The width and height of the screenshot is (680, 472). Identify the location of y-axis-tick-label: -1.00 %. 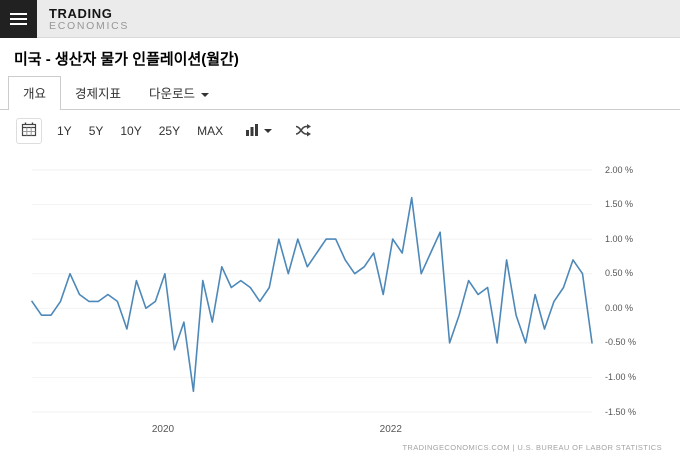
(621, 376).